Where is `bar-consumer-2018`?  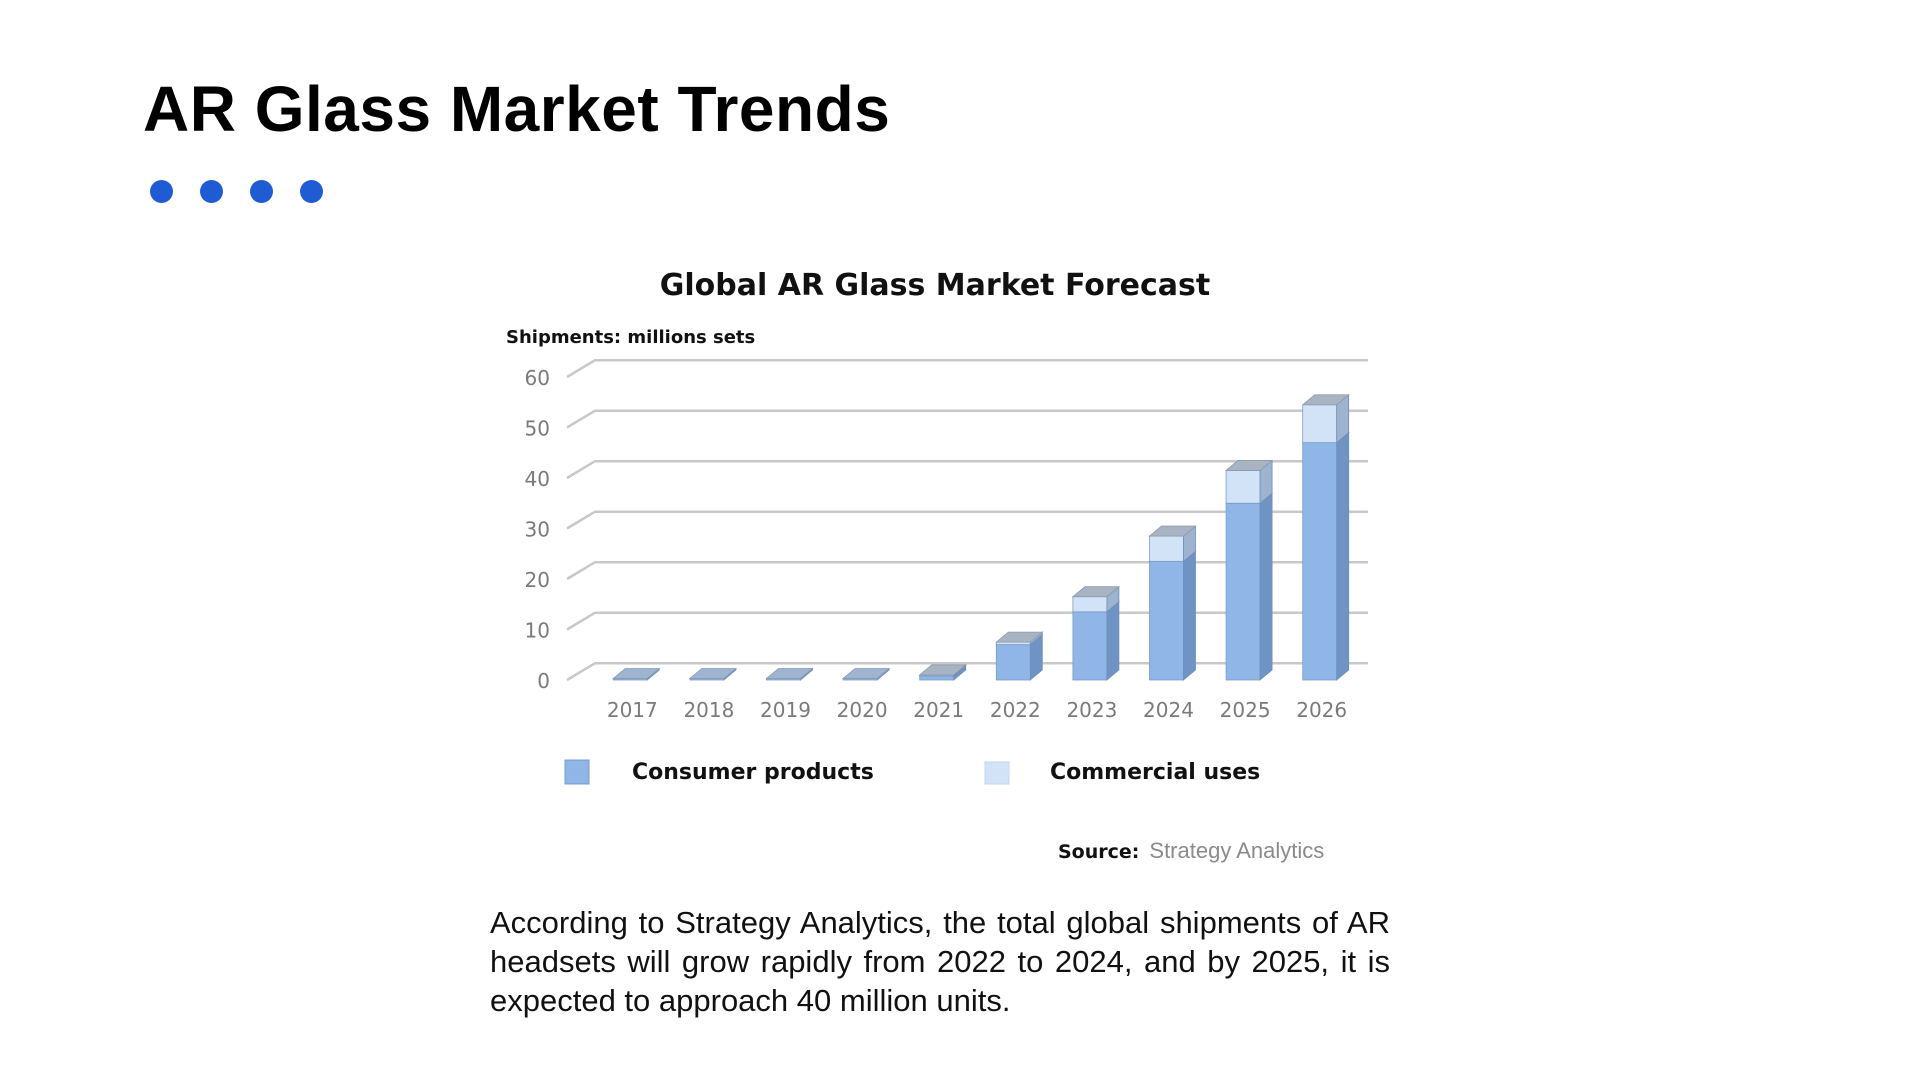
bar-consumer-2018 is located at coordinates (713, 674).